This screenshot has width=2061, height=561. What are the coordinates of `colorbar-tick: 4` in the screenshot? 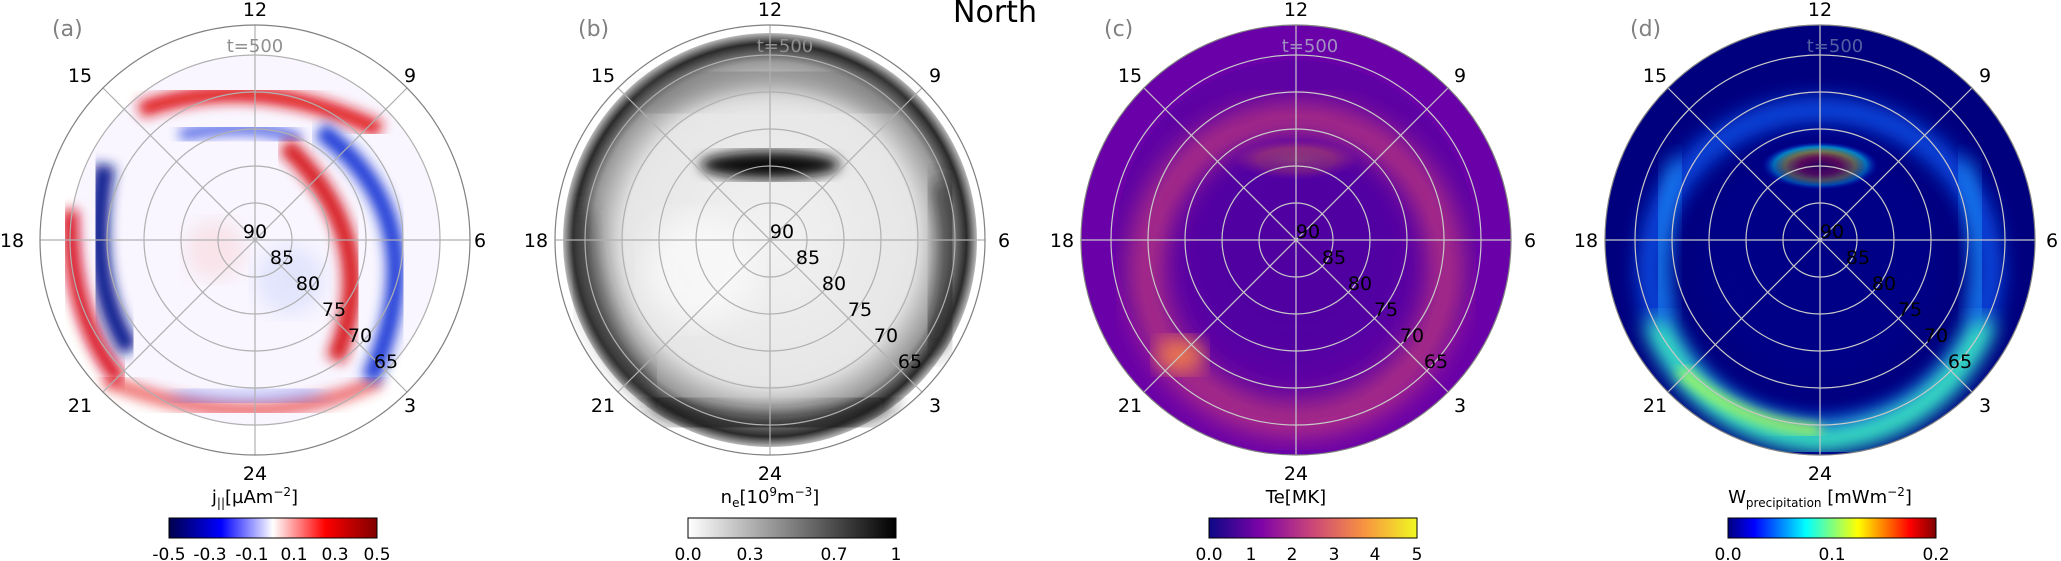 It's located at (1375, 553).